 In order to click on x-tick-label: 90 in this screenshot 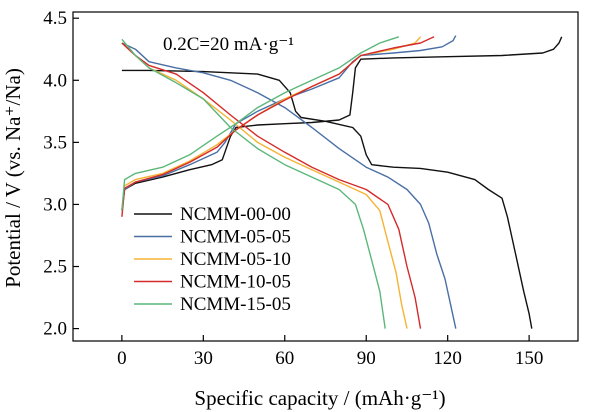, I will do `click(366, 358)`.